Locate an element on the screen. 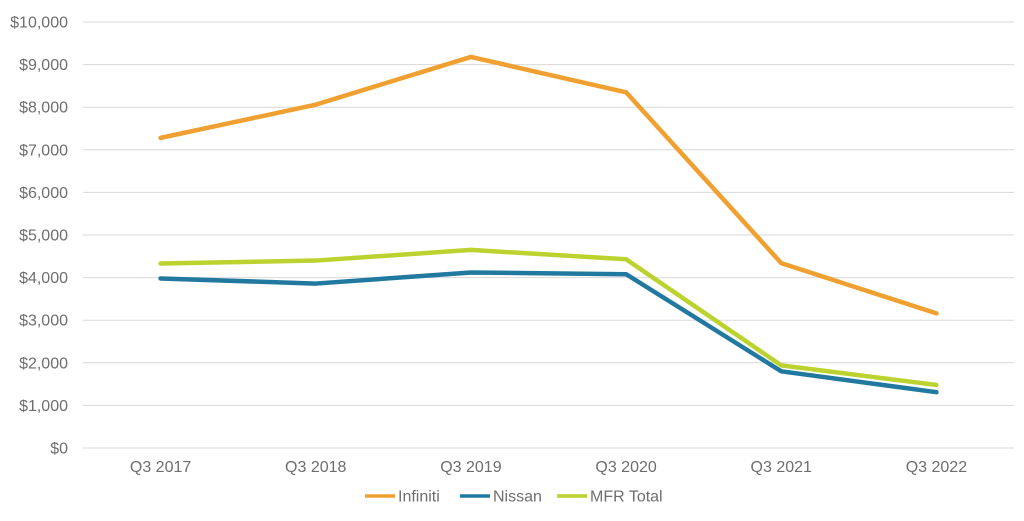 This screenshot has height=521, width=1024. y-axis-tick-label: $2,000 is located at coordinates (43, 363).